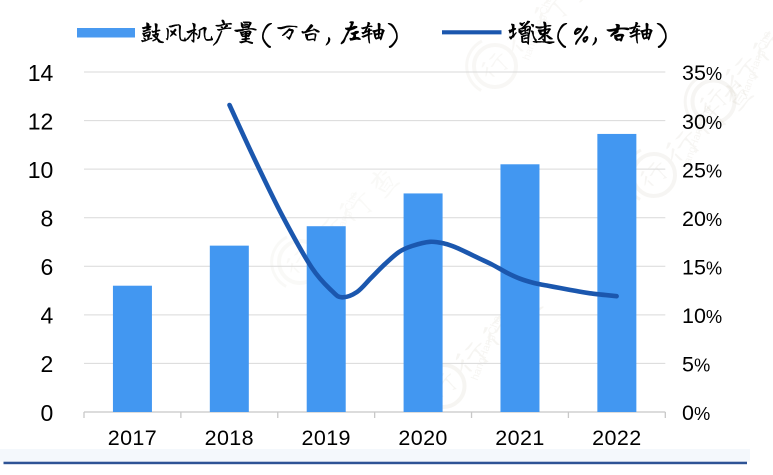  I want to click on svg-text: 2019, so click(325, 438).